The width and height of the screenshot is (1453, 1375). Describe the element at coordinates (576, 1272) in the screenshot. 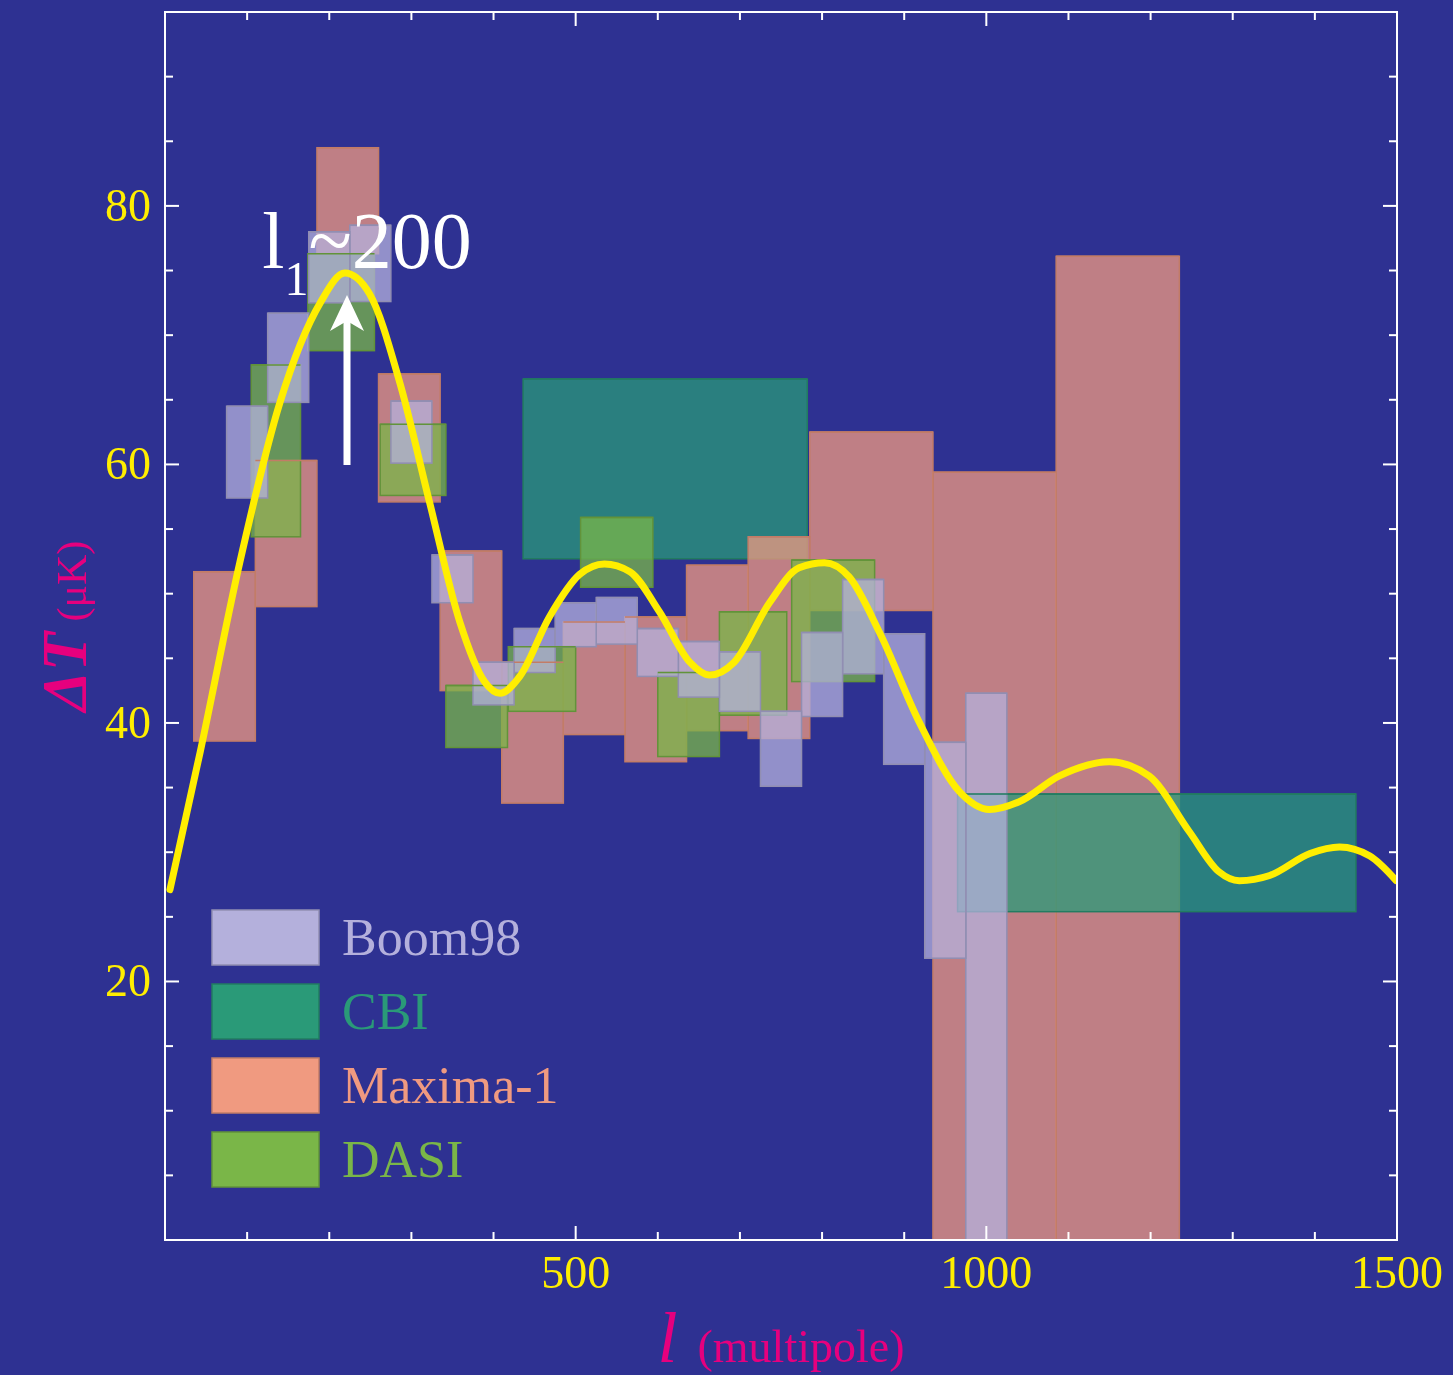

I see `x-tick-label: 500` at that location.